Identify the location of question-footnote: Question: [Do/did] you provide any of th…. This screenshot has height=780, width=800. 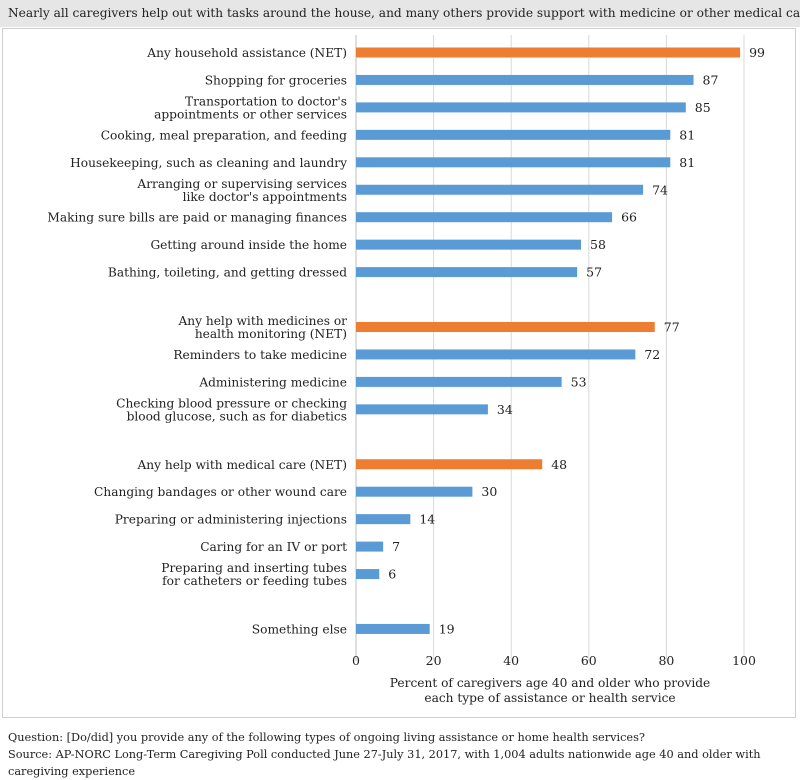
(326, 737).